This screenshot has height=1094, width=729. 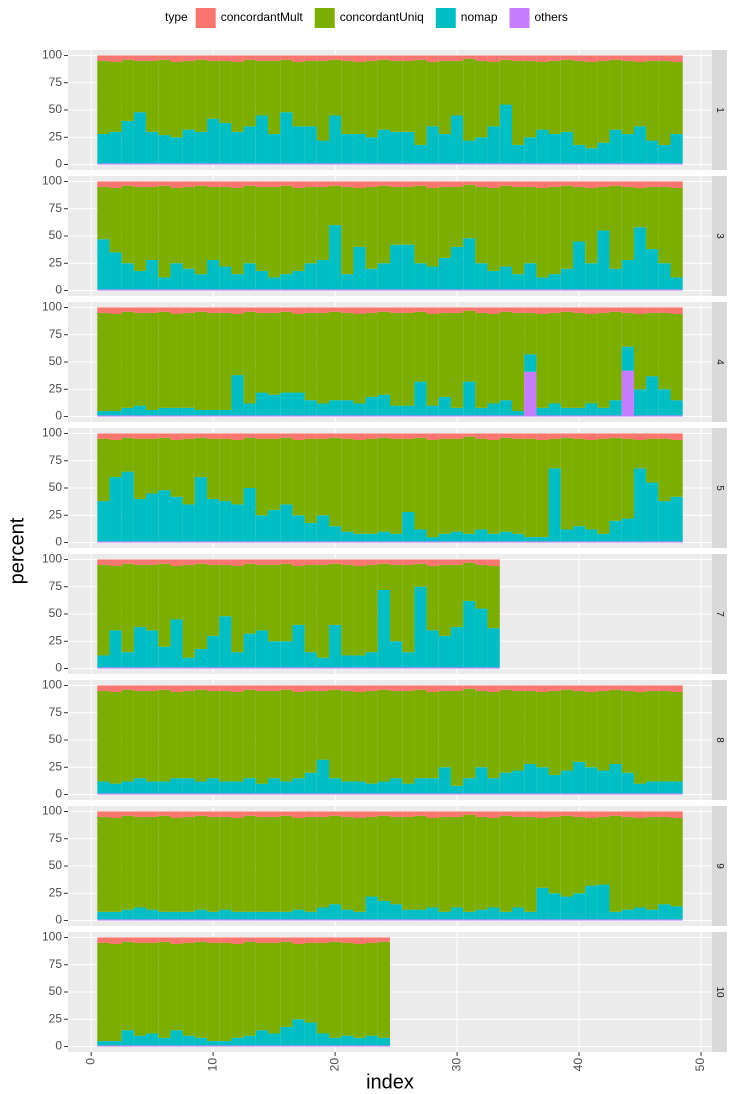 What do you see at coordinates (212, 1065) in the screenshot?
I see `x-tick-label: 10` at bounding box center [212, 1065].